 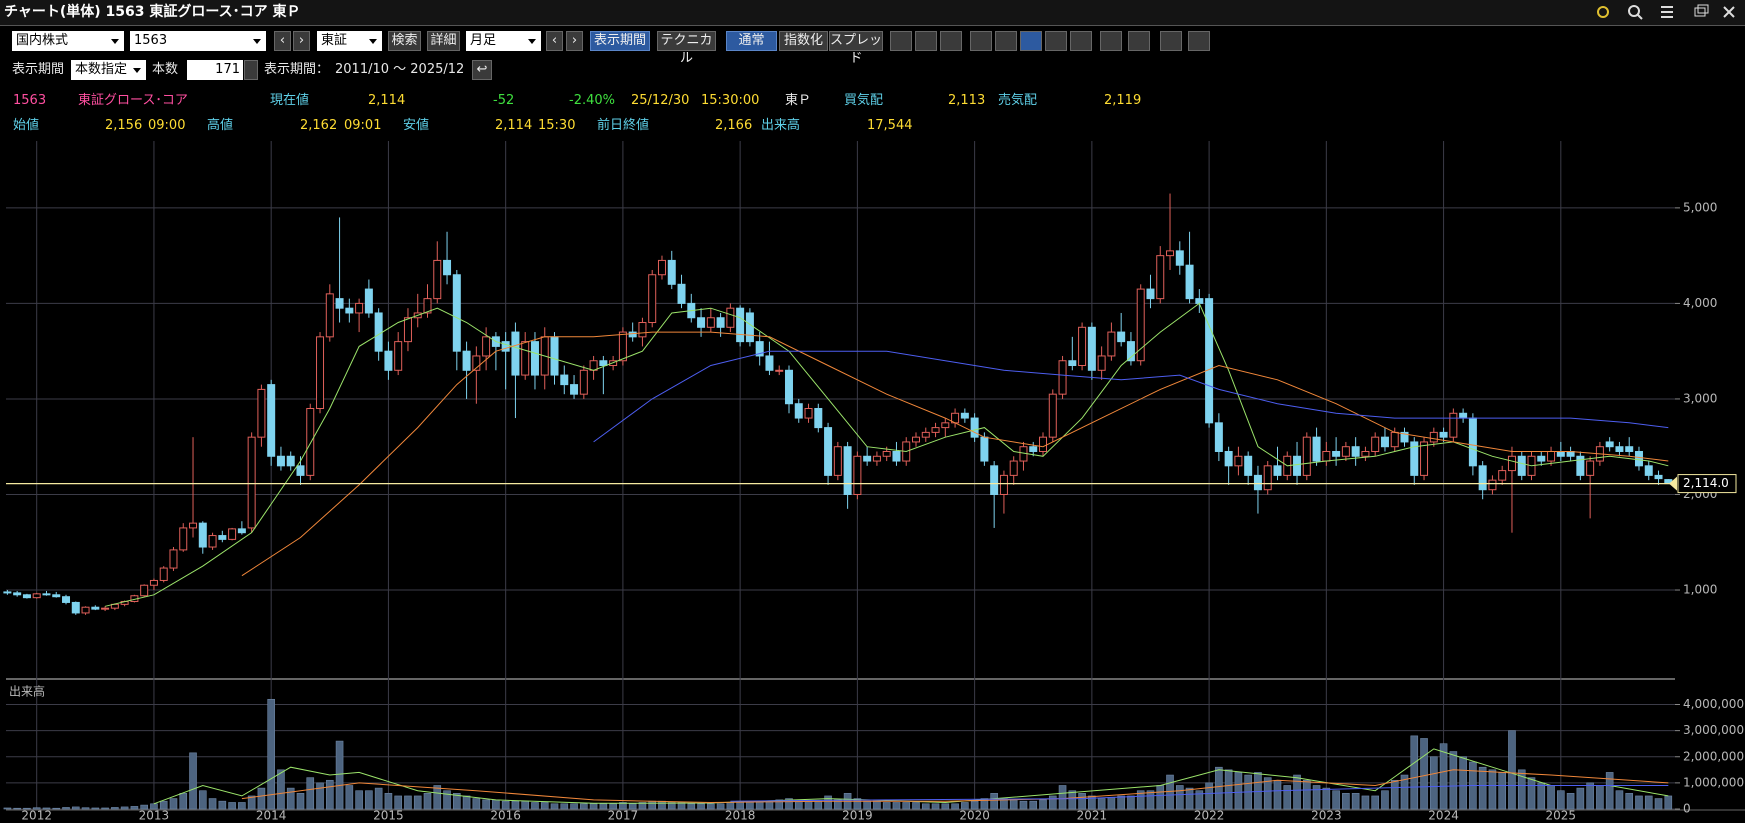 What do you see at coordinates (198, 41) in the screenshot?
I see `code-input: 1563` at bounding box center [198, 41].